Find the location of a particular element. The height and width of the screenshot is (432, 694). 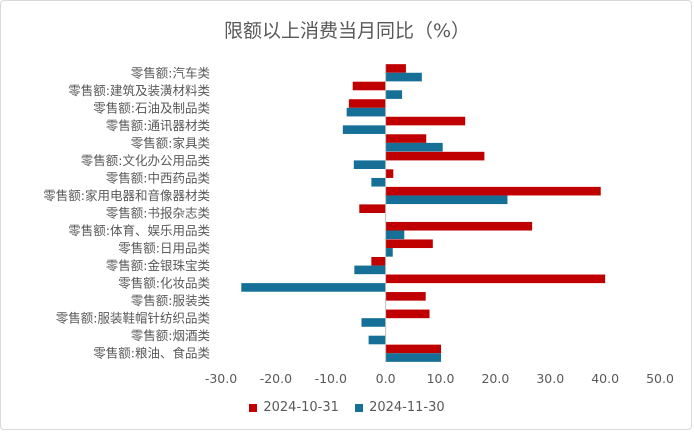

category-label: 零售额:建筑及装潢材料类 is located at coordinates (139, 90).